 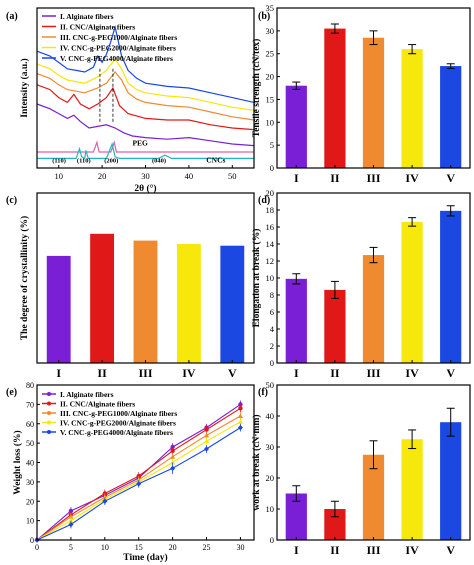 I want to click on panel-label: (c), so click(x=11, y=200).